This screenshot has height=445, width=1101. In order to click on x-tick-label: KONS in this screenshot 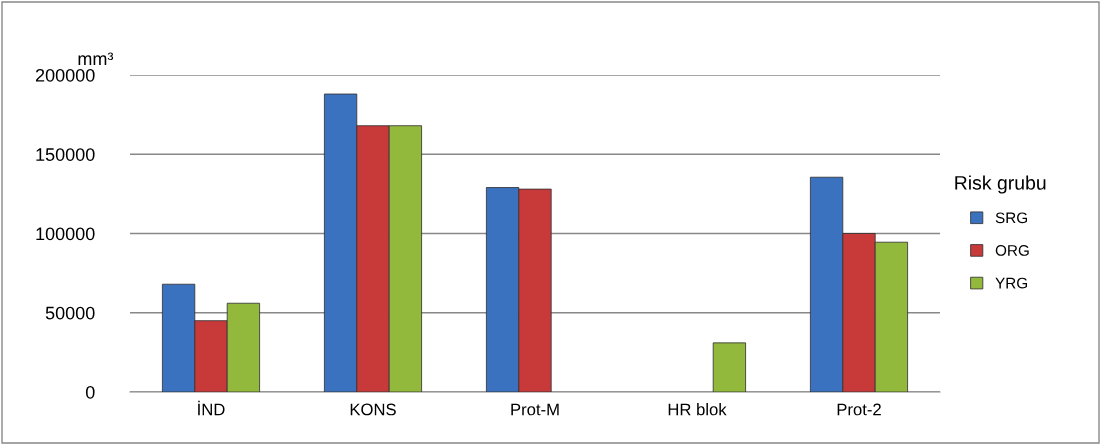, I will do `click(373, 409)`.